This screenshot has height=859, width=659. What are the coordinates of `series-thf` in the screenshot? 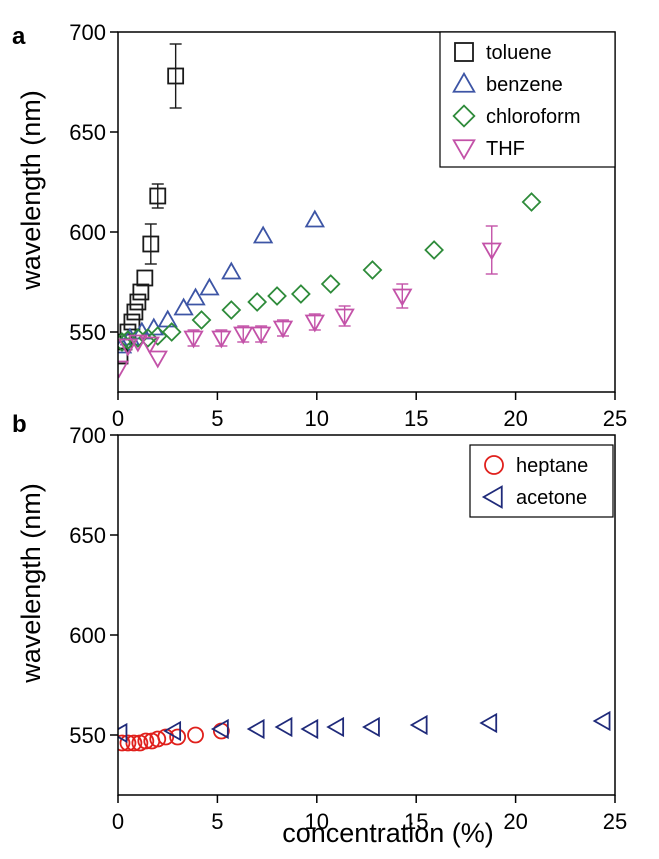 It's located at (310, 302).